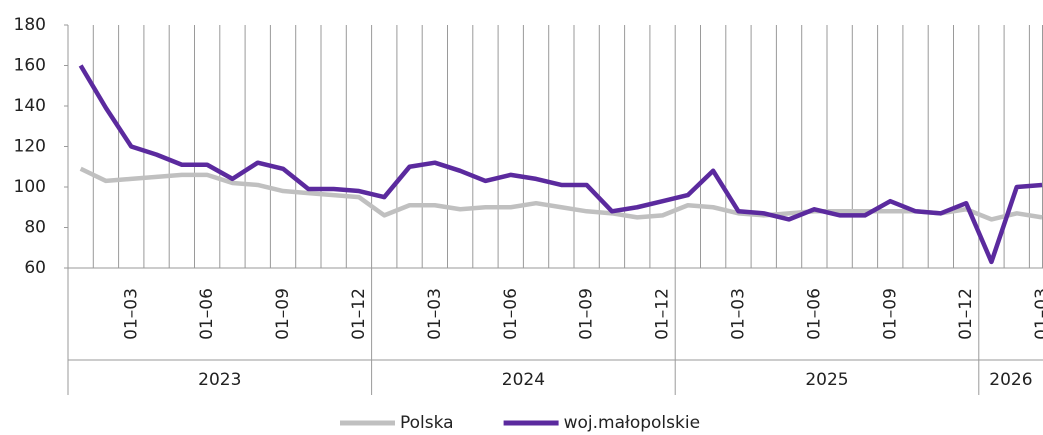 Image resolution: width=1043 pixels, height=435 pixels. What do you see at coordinates (30, 147) in the screenshot?
I see `y-tick-label: 120` at bounding box center [30, 147].